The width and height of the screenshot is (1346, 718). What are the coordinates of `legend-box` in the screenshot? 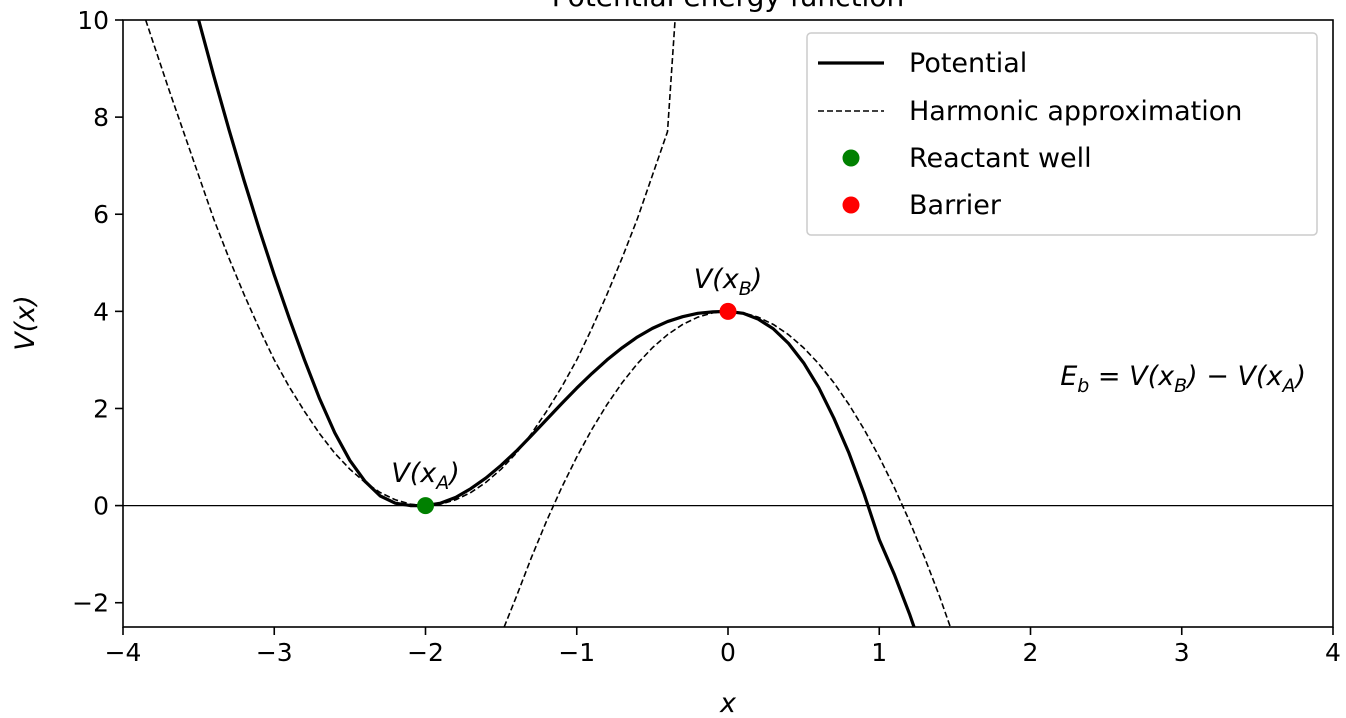 It's located at (1062, 134).